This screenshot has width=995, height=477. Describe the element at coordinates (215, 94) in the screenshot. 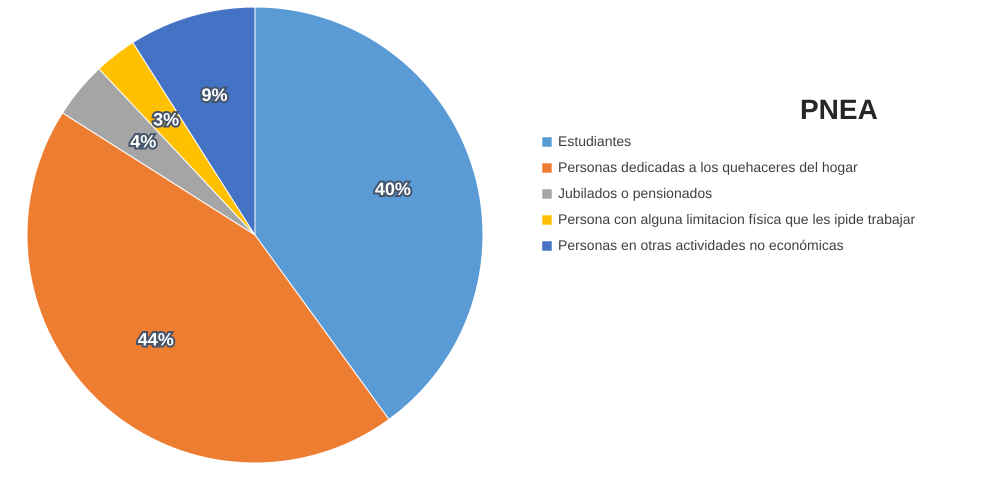

I see `data-label: 9%` at that location.